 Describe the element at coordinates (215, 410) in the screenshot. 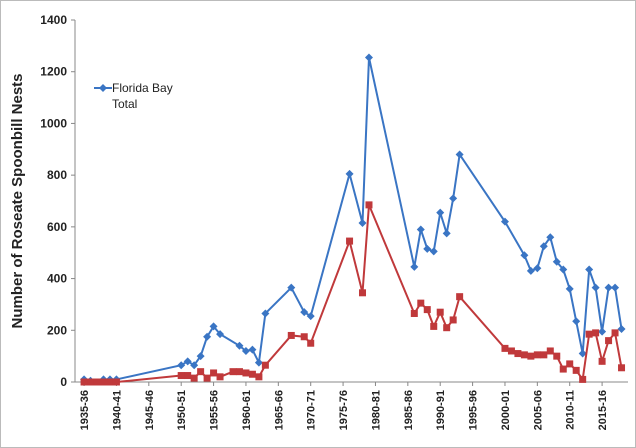

I see `x-tick-label: 1955-56` at that location.